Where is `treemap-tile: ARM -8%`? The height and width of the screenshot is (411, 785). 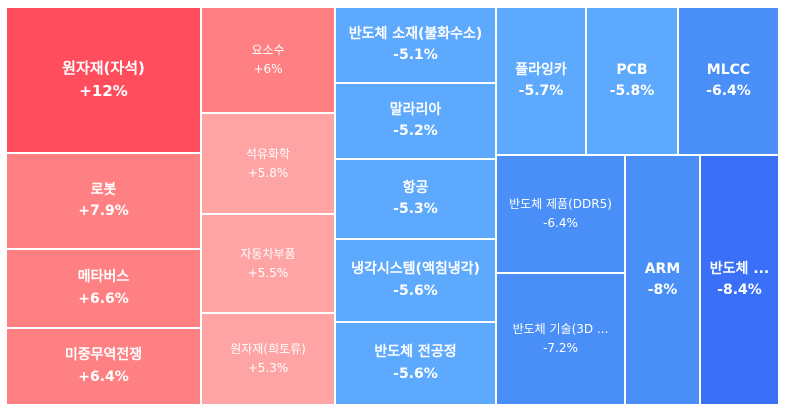 treemap-tile: ARM -8% is located at coordinates (662, 280).